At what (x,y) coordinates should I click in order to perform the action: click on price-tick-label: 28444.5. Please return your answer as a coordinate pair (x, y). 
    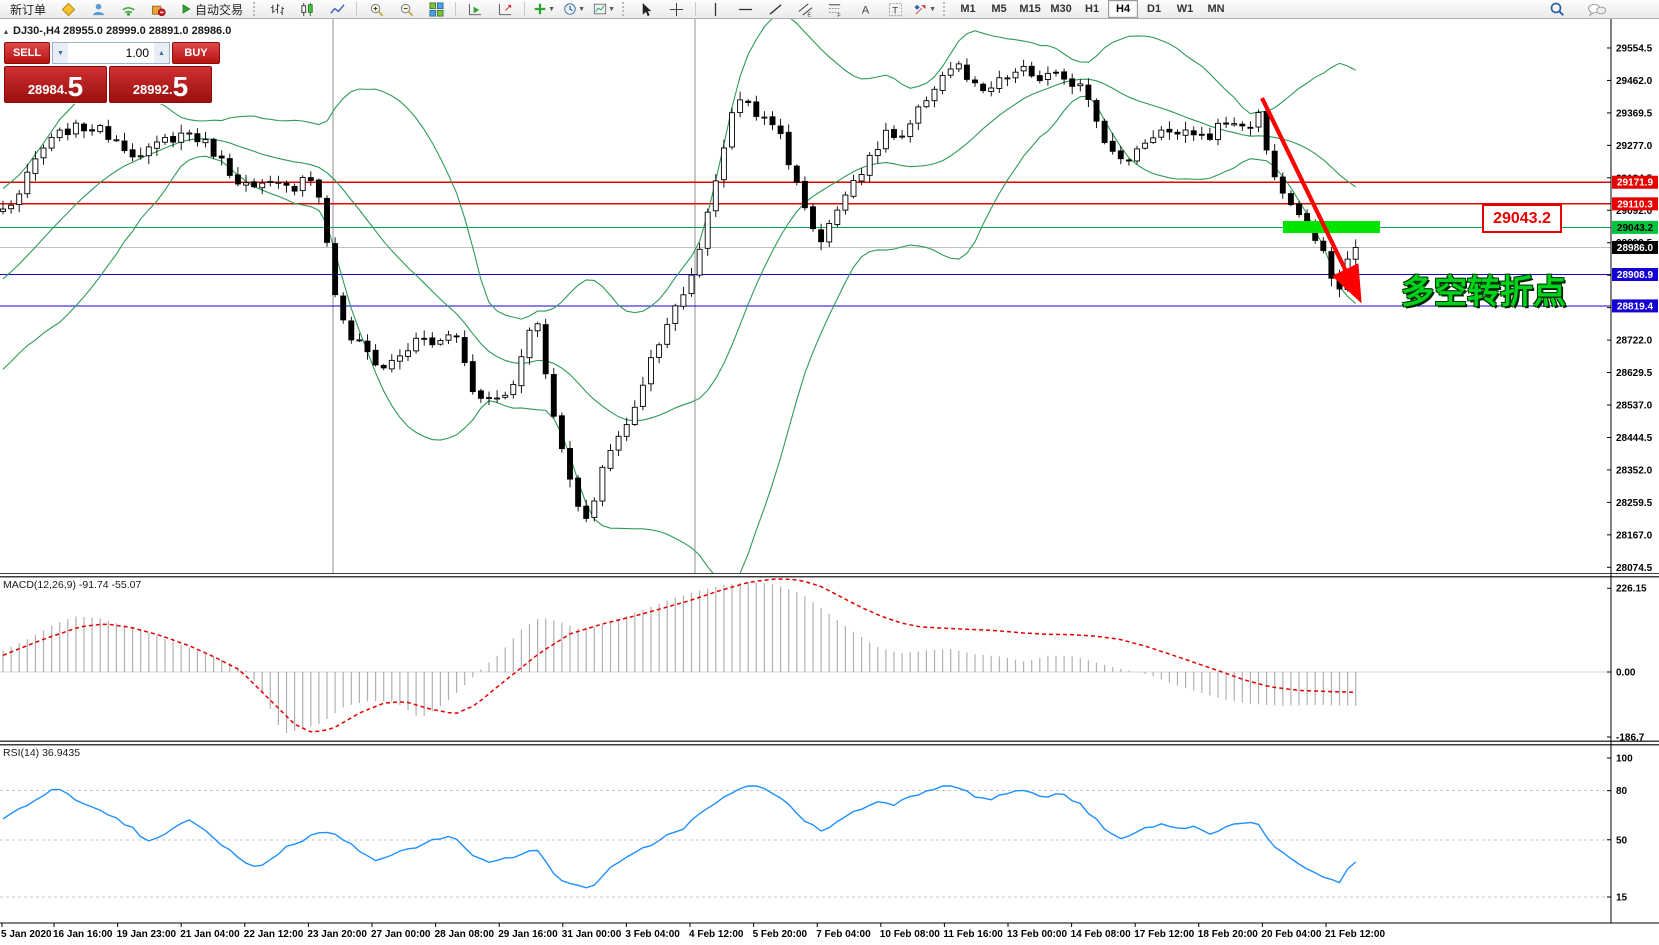
    Looking at the image, I should click on (1634, 438).